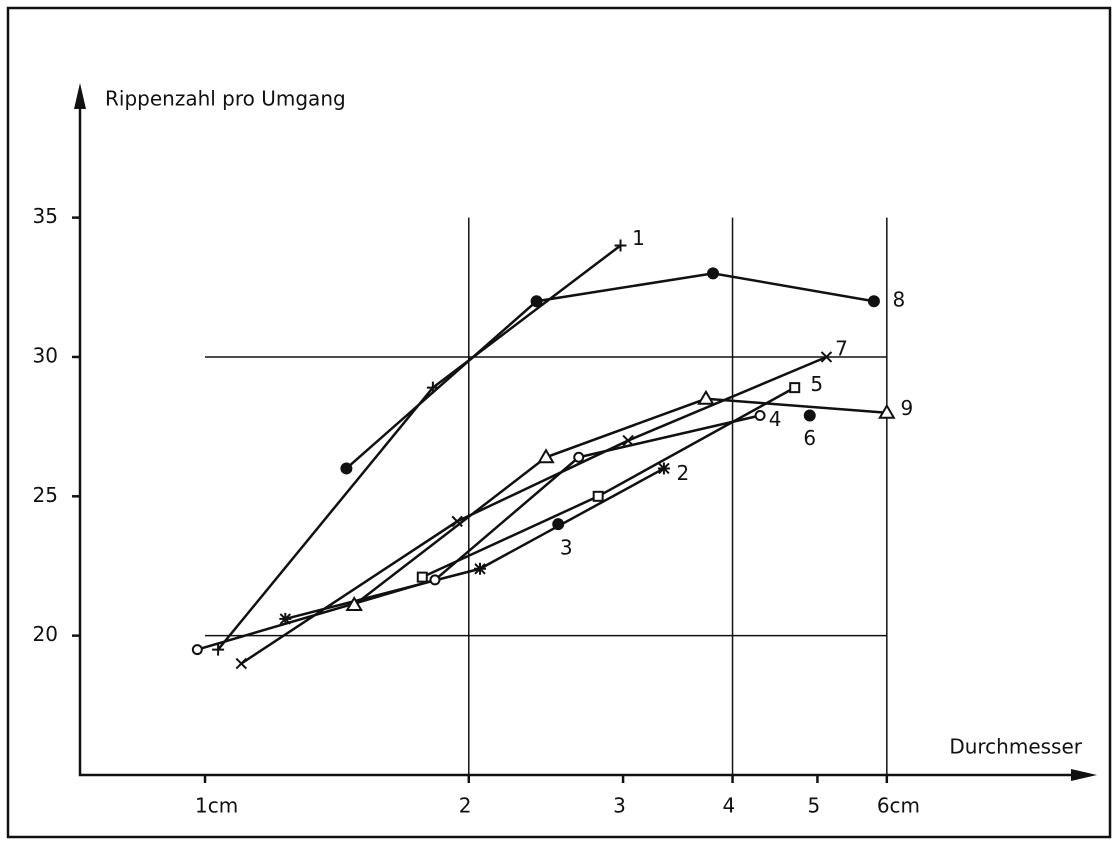  I want to click on y-arrow, so click(80, 96).